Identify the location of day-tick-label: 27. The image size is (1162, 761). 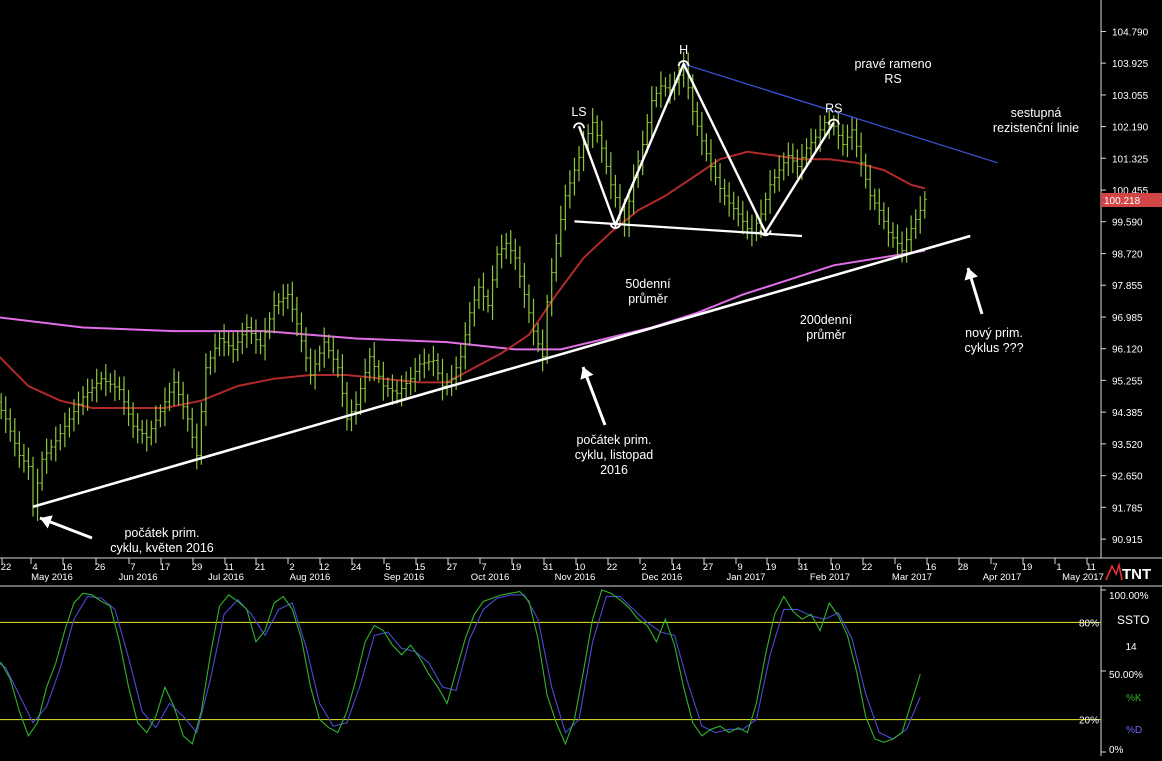
(708, 567).